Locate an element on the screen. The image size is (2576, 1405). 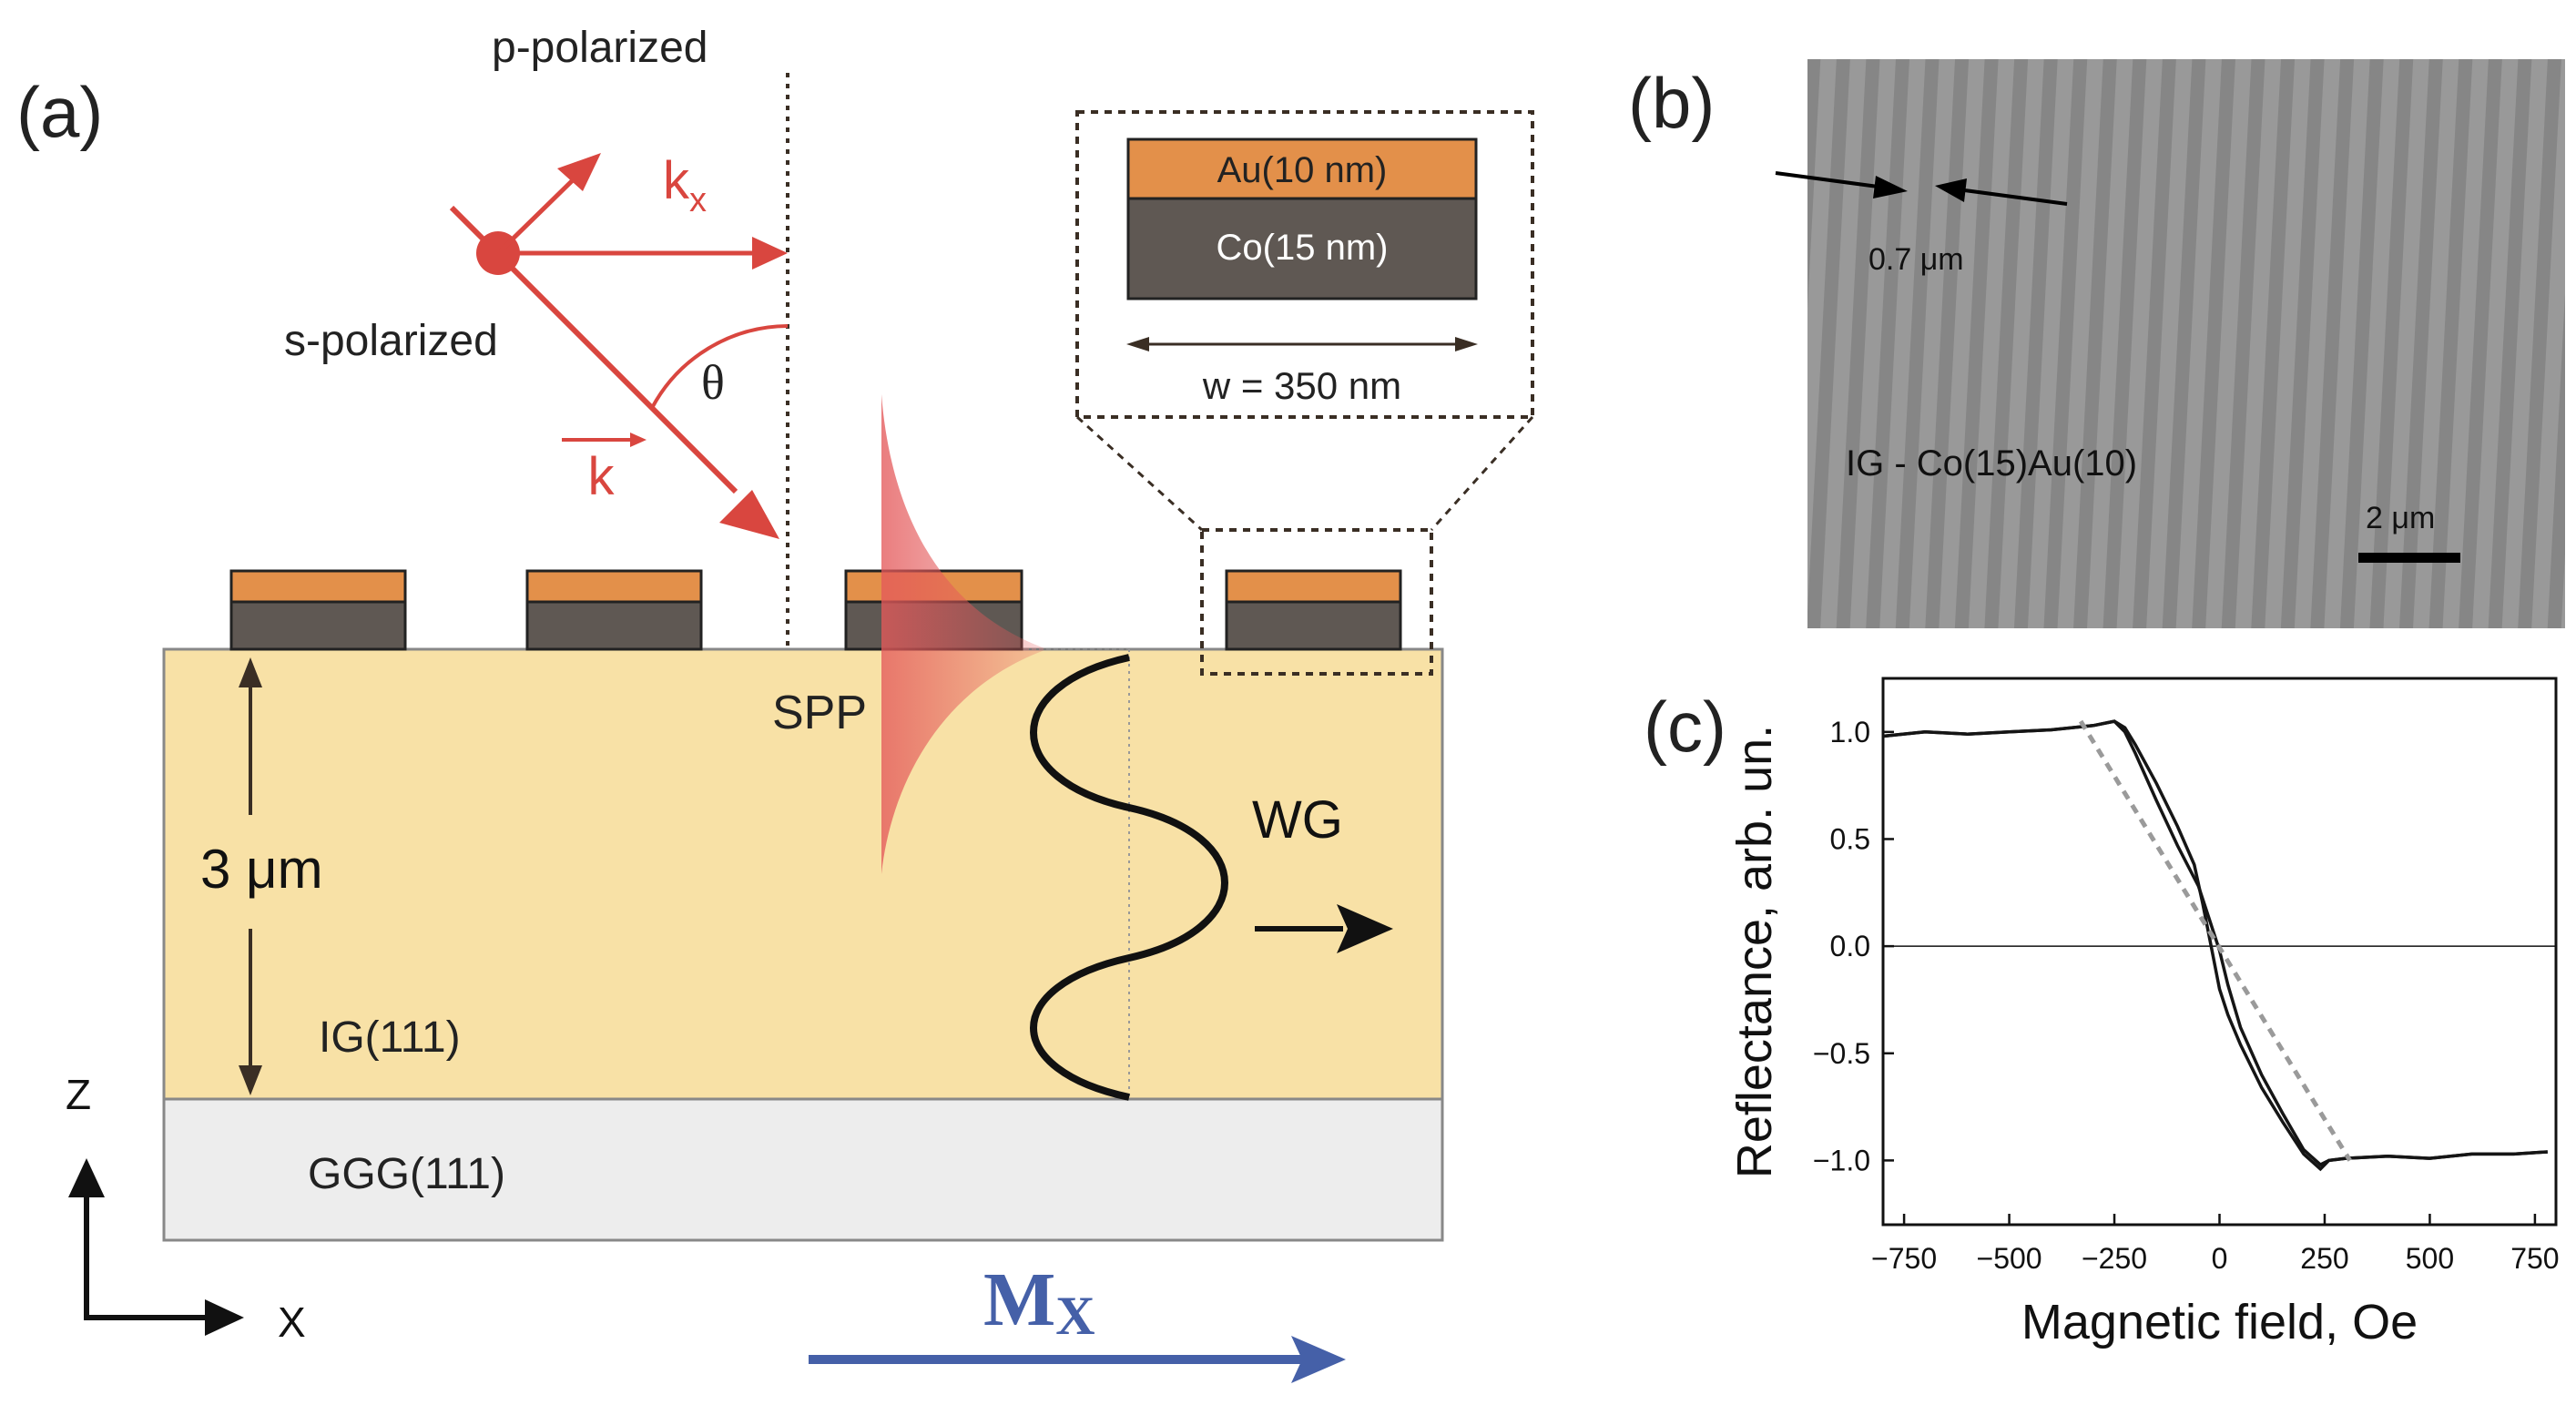
k-vector-overbar-head is located at coordinates (638, 440).